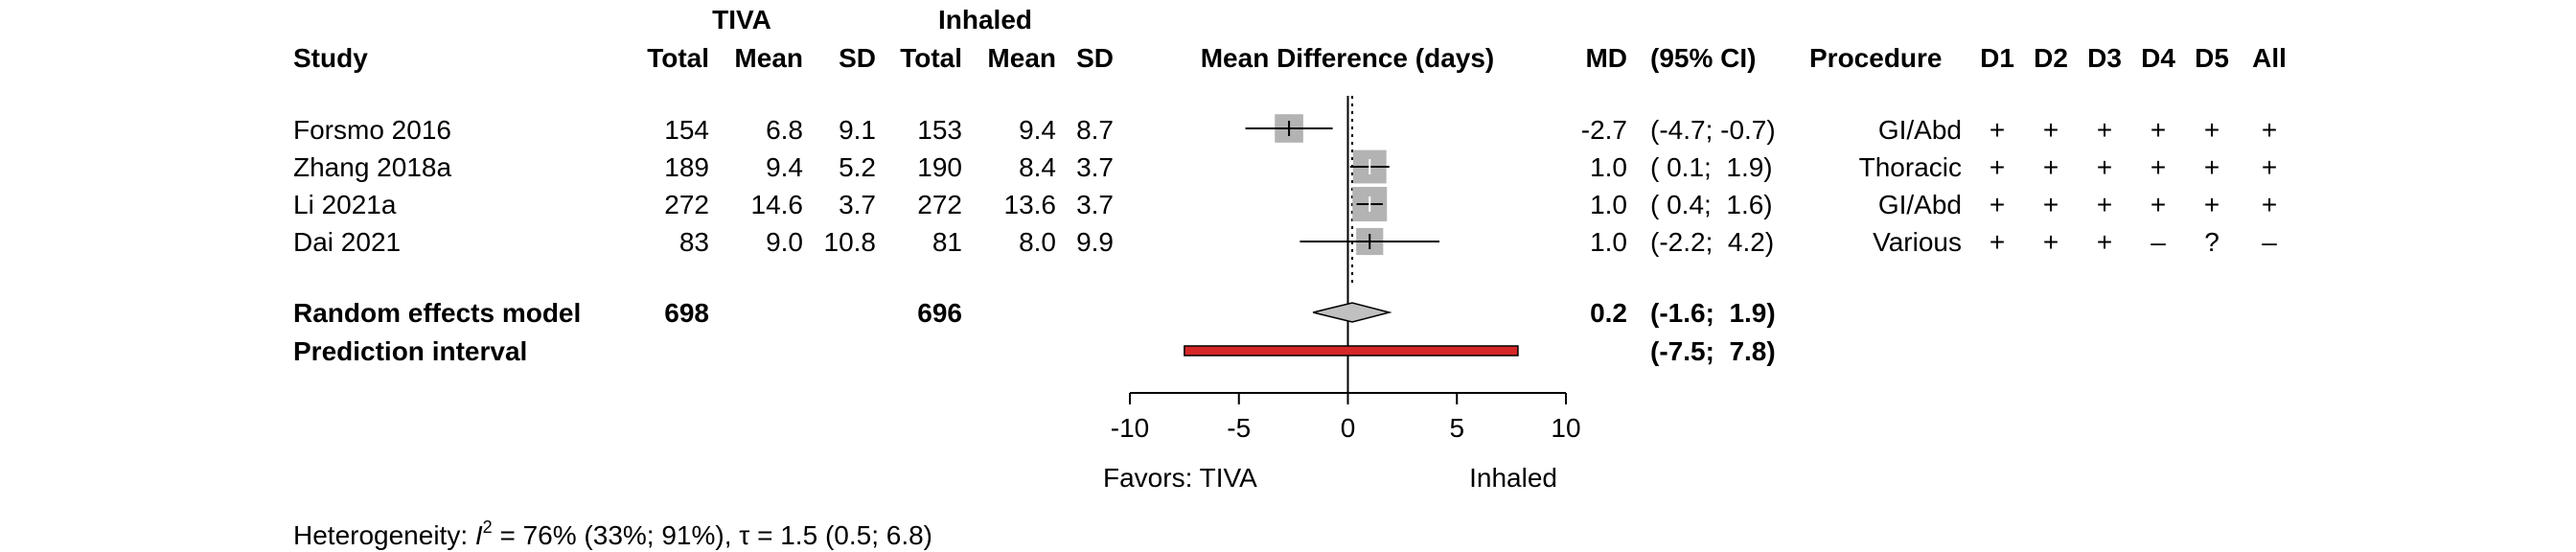  Describe the element at coordinates (1565, 428) in the screenshot. I see `x-tick-label: 10` at that location.